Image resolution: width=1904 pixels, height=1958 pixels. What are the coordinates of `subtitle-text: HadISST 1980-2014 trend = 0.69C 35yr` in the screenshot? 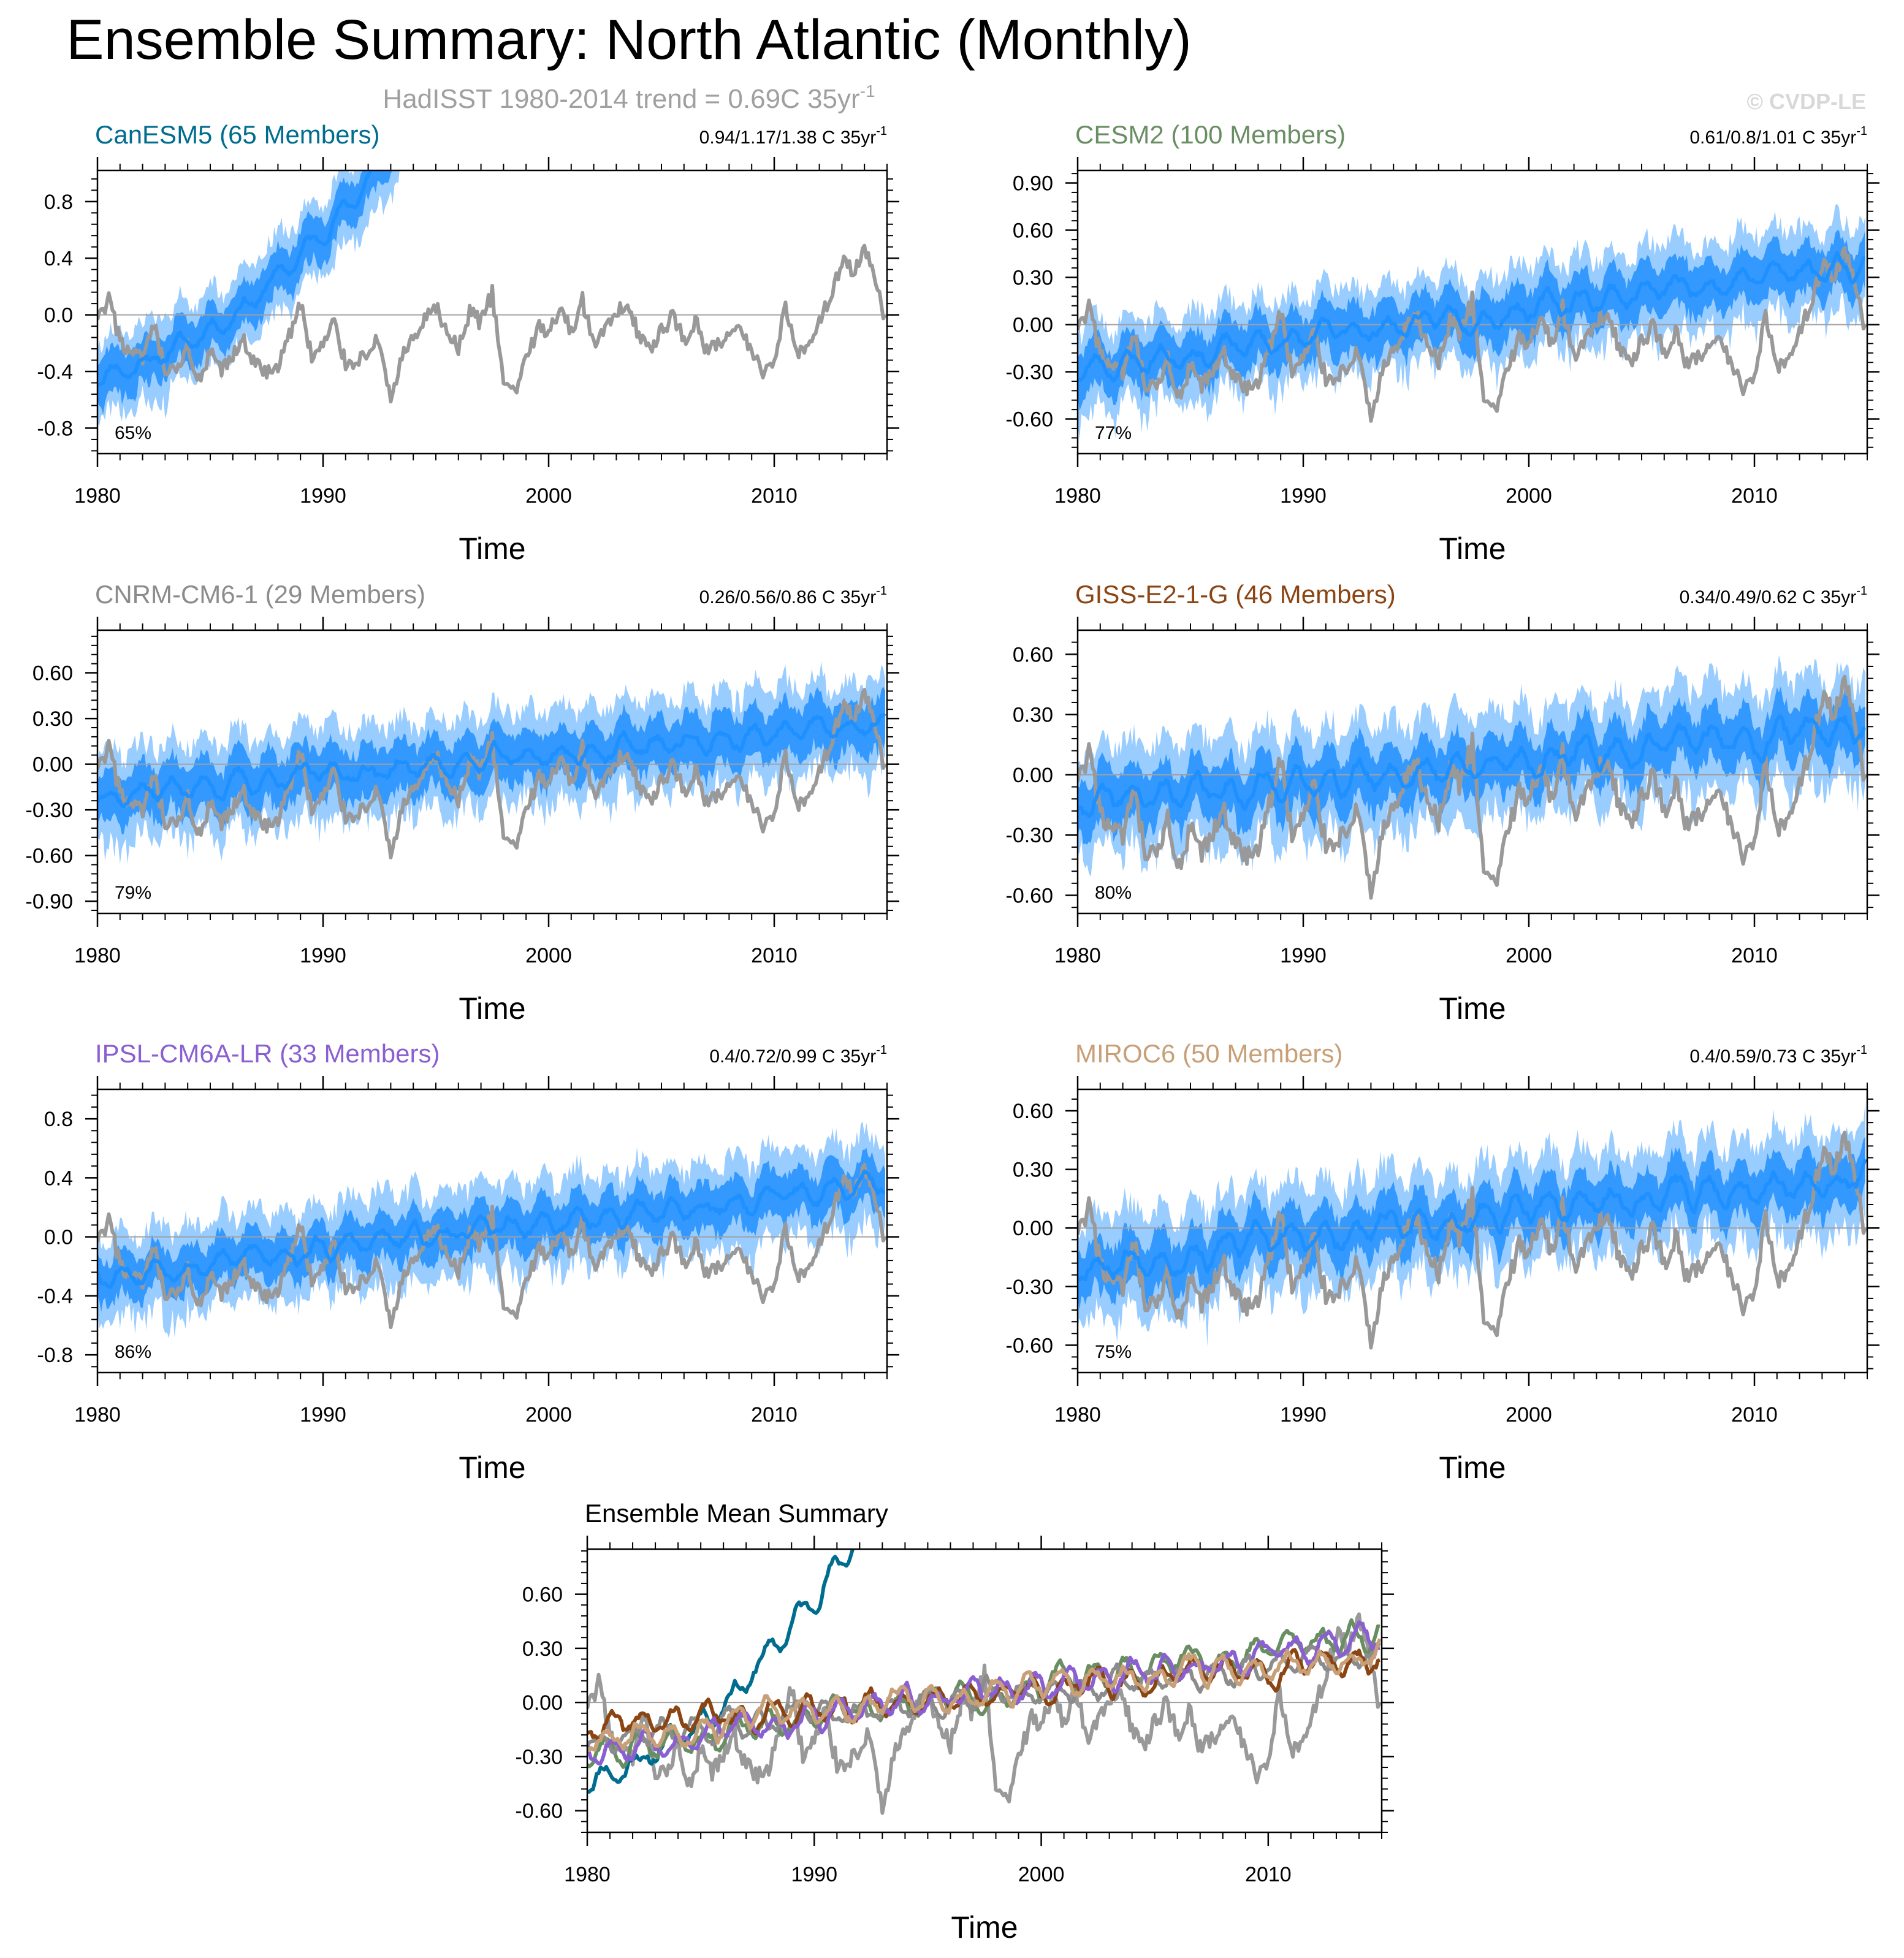 It's located at (621, 99).